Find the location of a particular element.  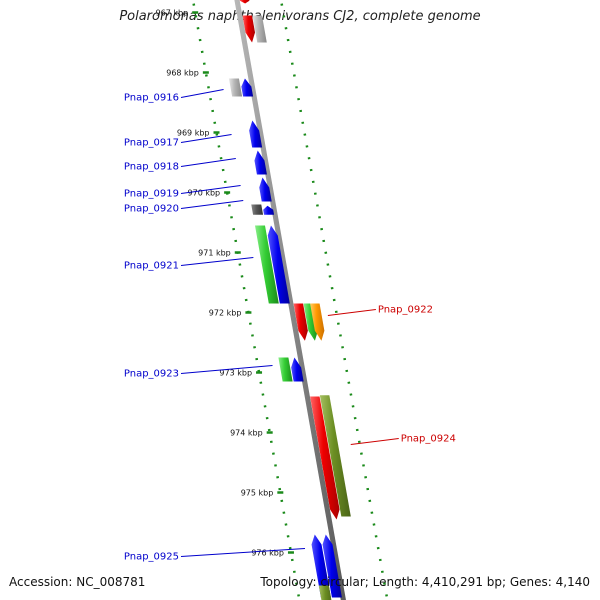

kbp-tick-label: 968 kbp is located at coordinates (182, 73).